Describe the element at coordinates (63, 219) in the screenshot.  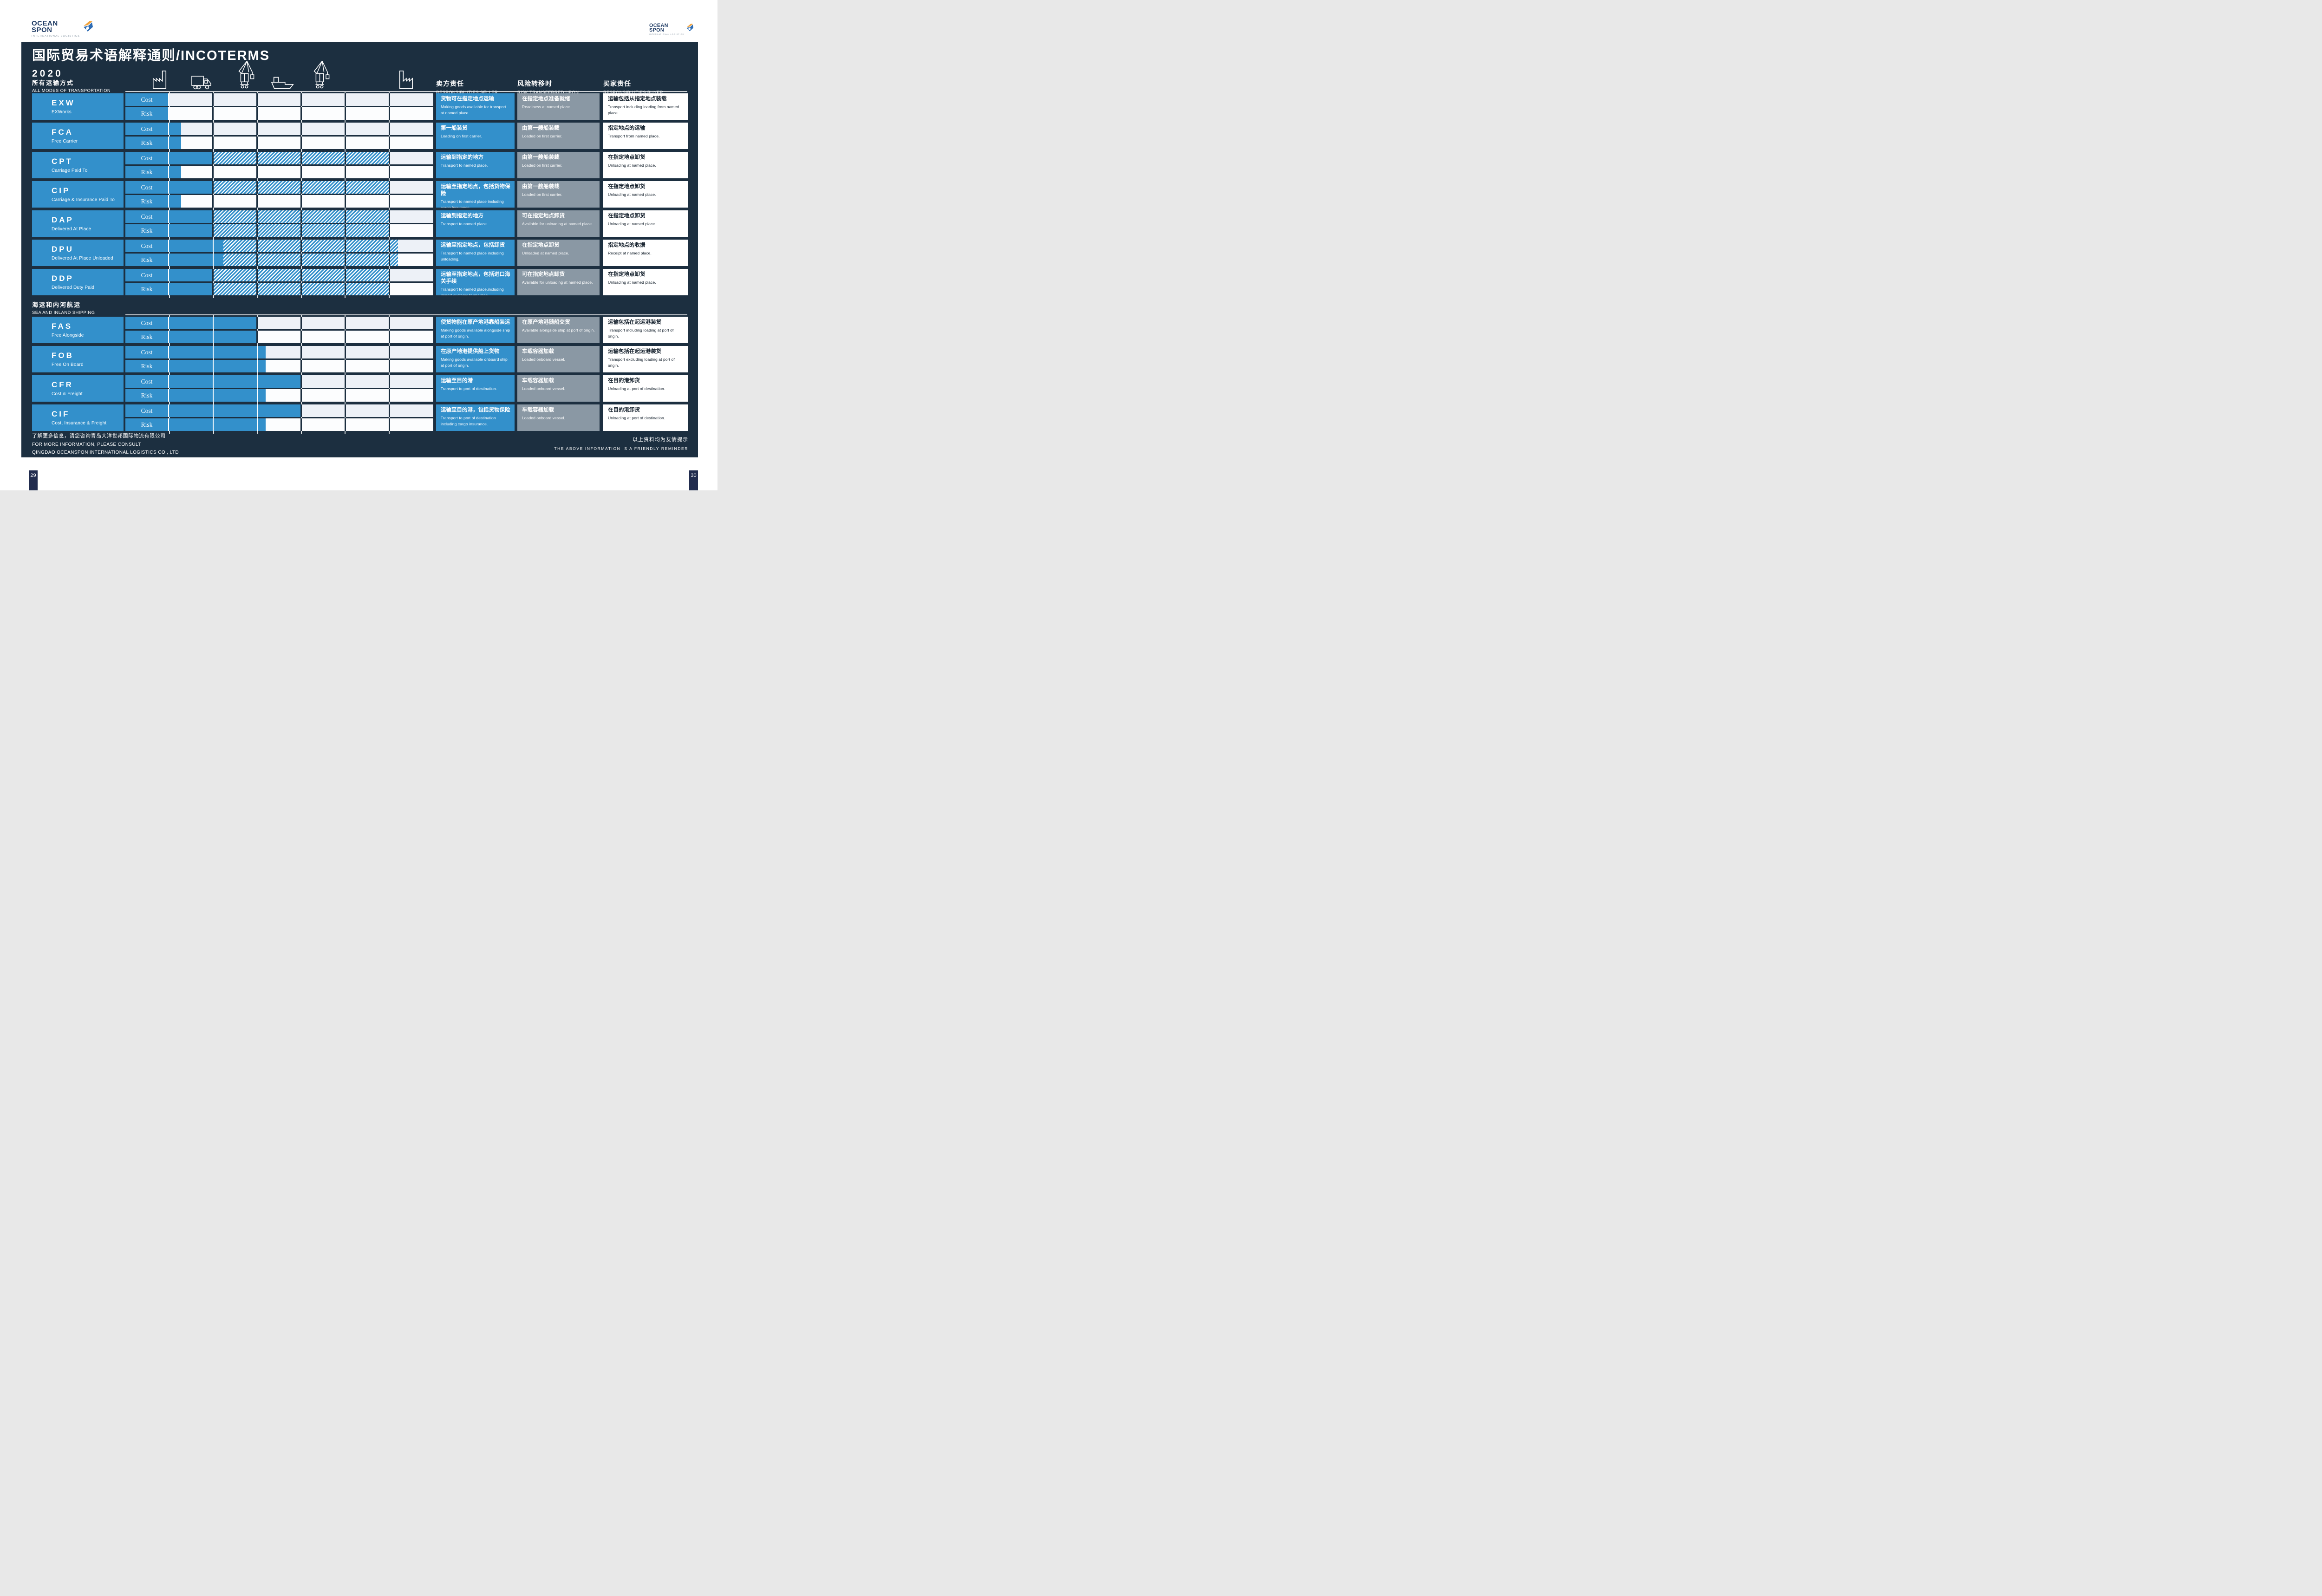
I see `term-code: DAP` at that location.